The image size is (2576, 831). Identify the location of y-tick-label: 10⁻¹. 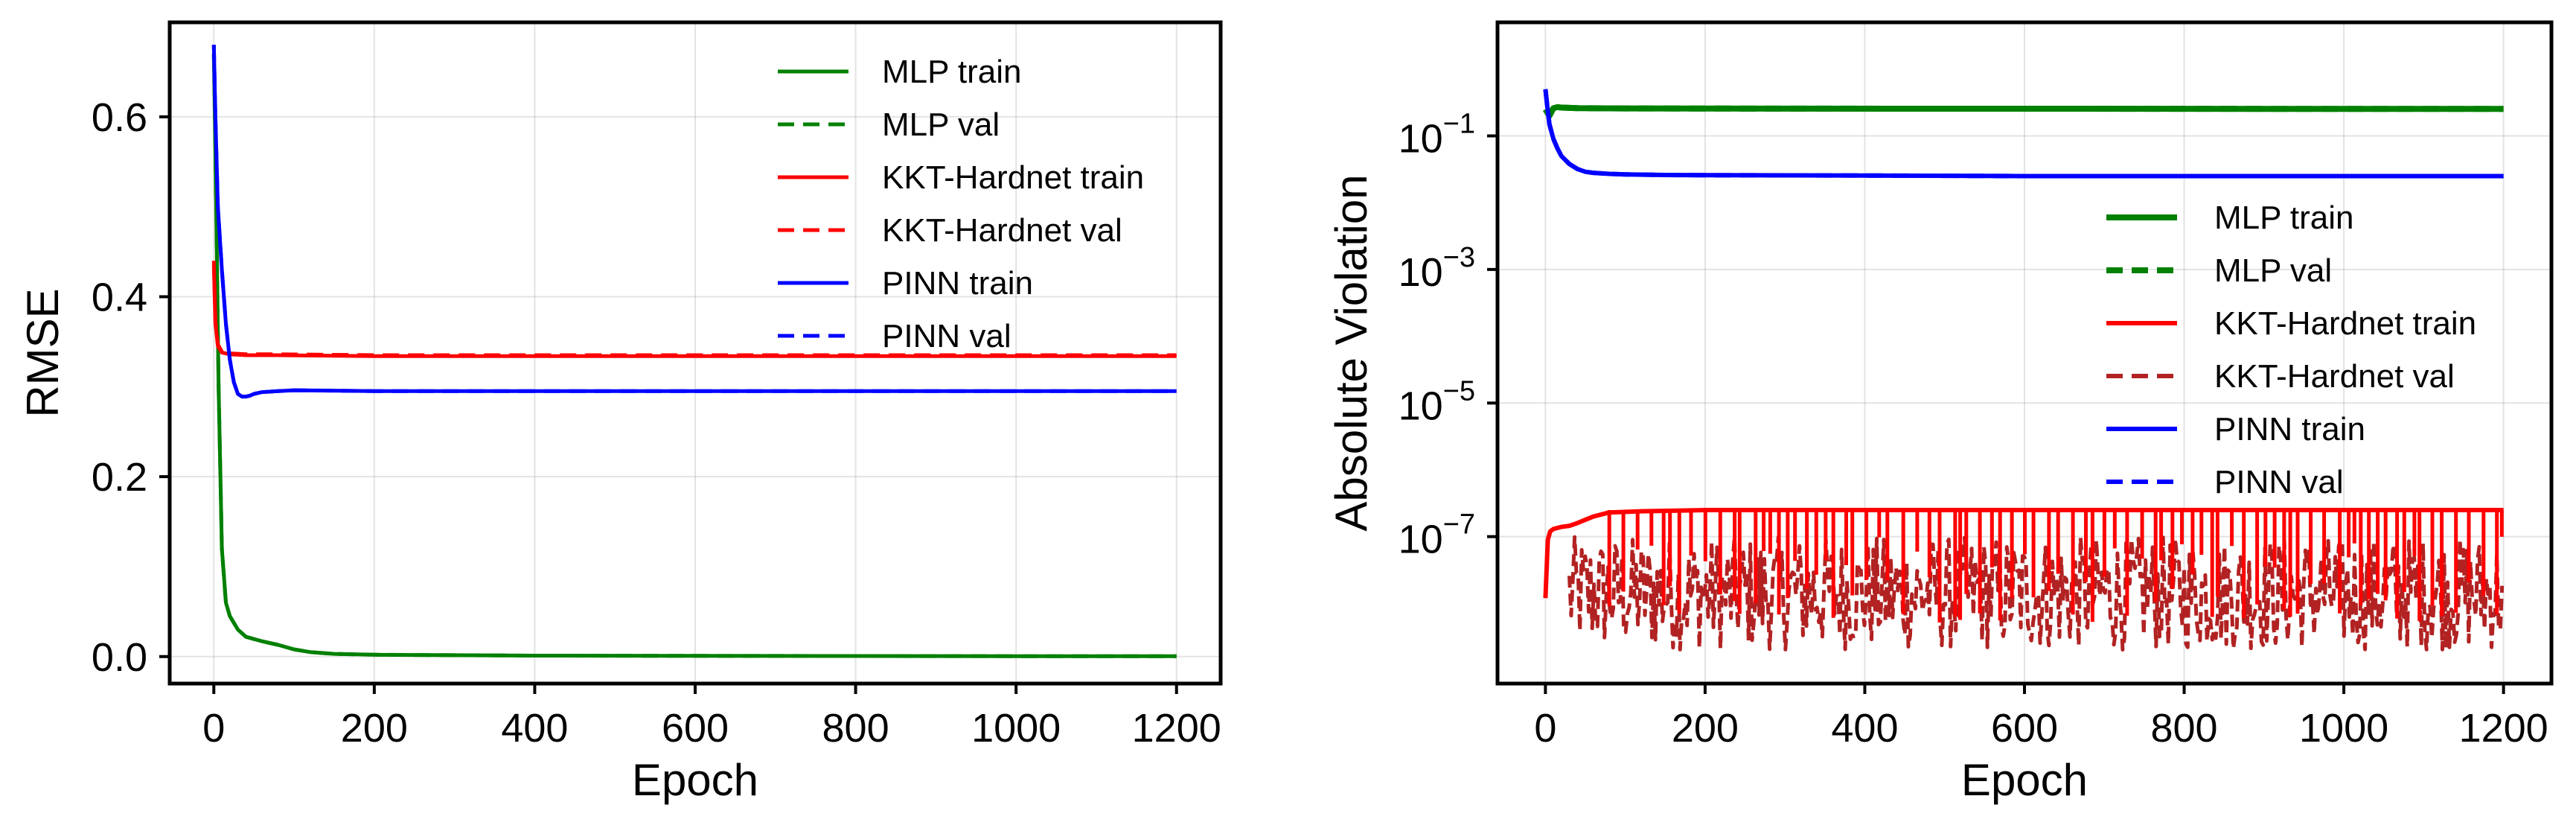
(1437, 134).